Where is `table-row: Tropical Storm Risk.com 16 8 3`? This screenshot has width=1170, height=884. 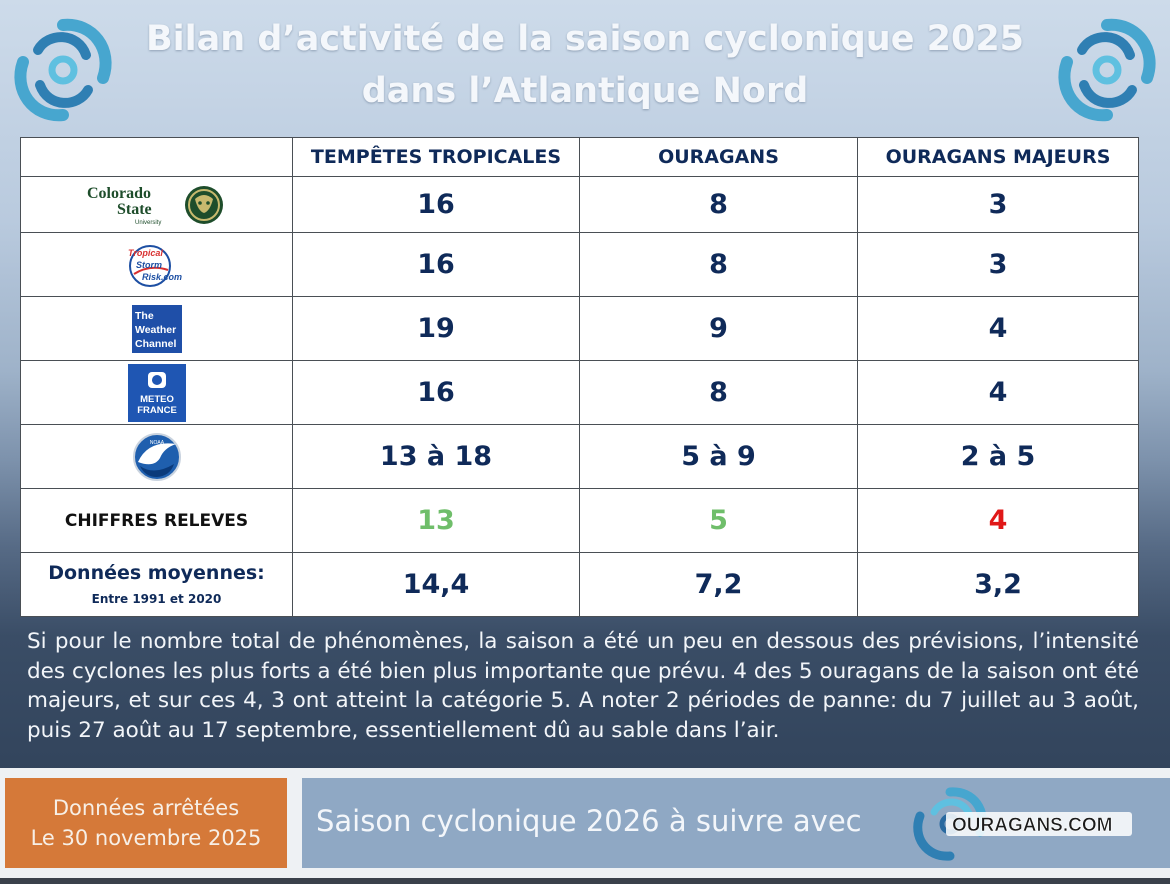 table-row: Tropical Storm Risk.com 16 8 3 is located at coordinates (579, 264).